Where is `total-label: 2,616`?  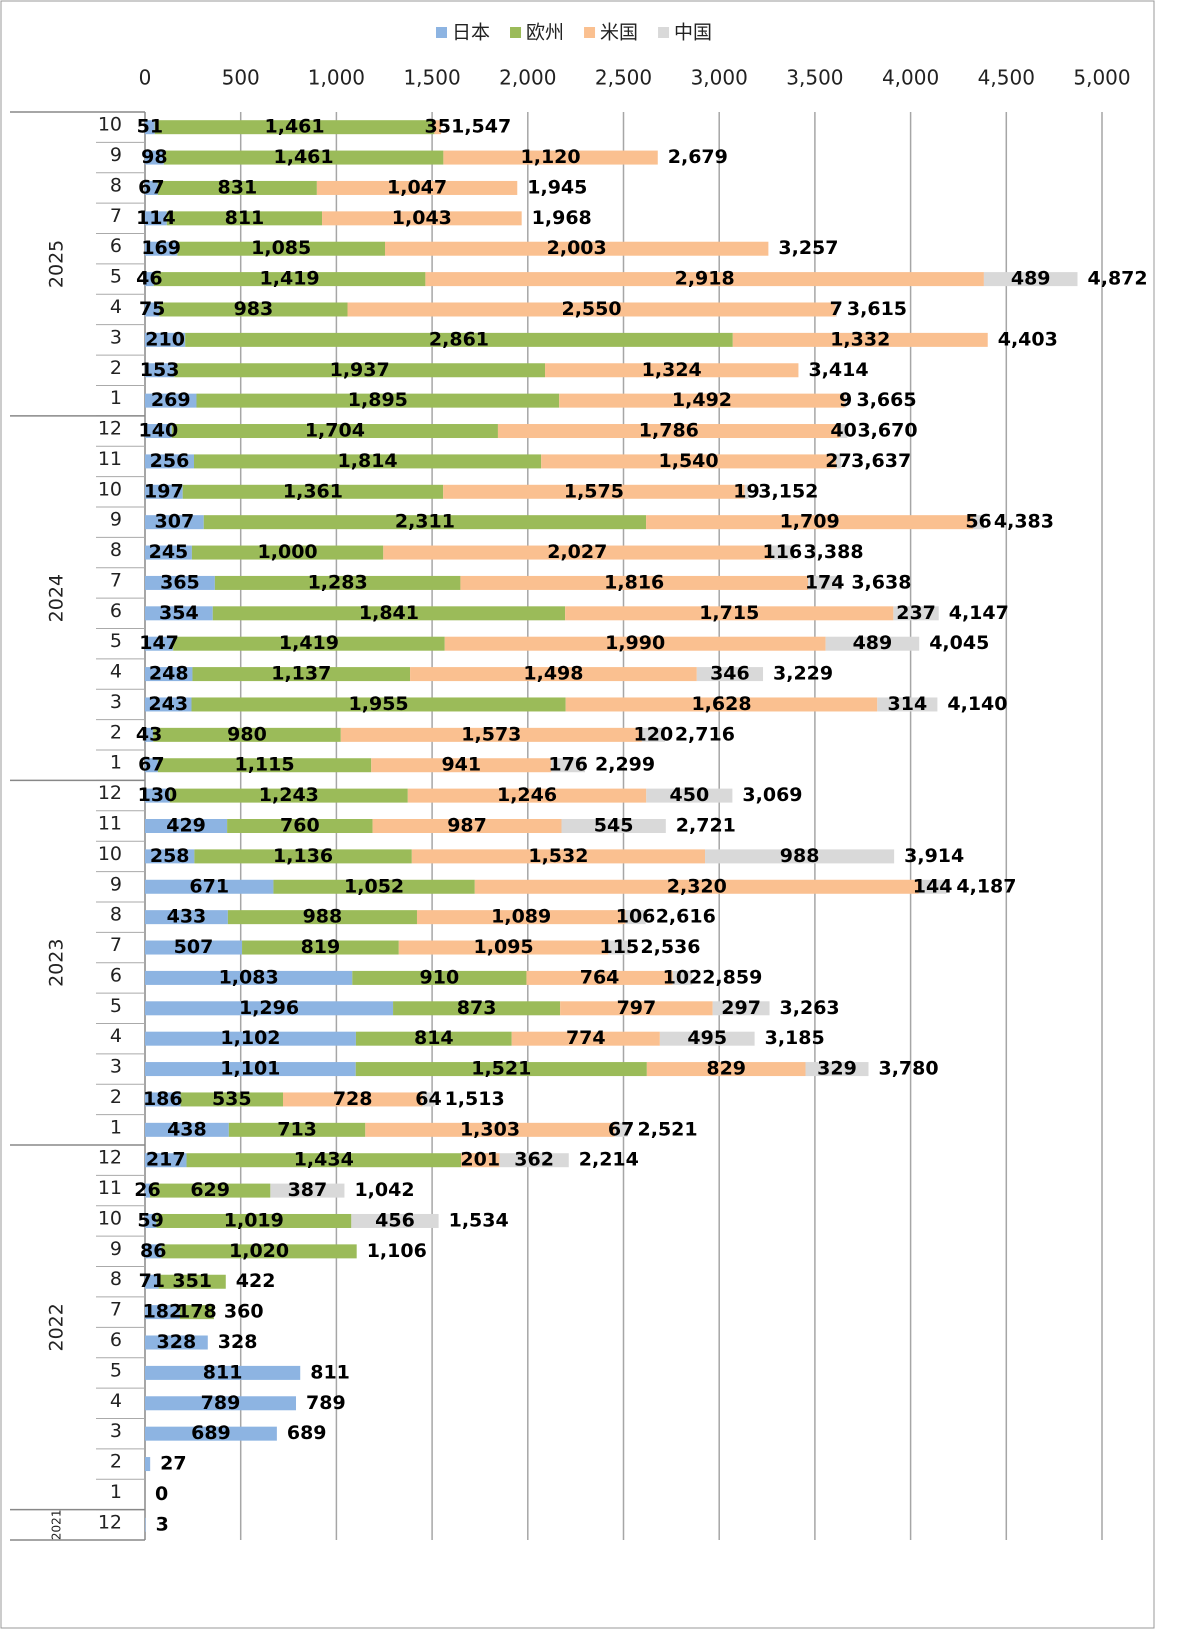 total-label: 2,616 is located at coordinates (686, 917).